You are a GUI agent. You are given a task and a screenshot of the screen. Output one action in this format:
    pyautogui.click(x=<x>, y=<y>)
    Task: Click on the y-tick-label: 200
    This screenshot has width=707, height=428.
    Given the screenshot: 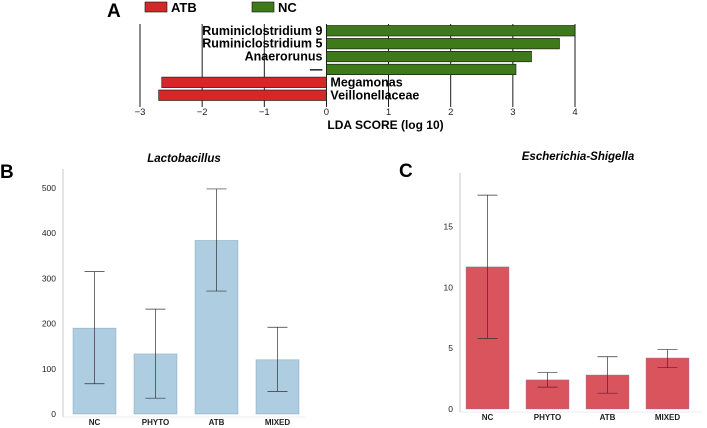 What is the action you would take?
    pyautogui.click(x=49, y=324)
    